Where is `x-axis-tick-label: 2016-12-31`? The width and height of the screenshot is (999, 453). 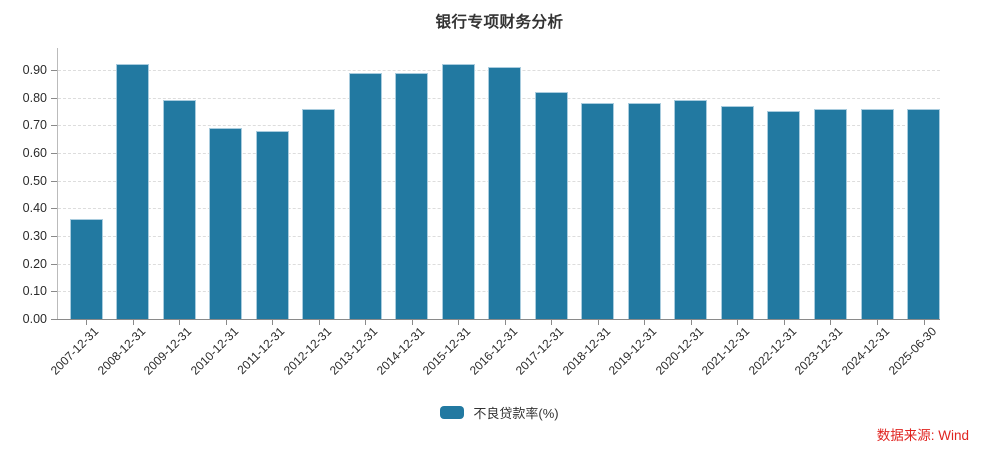
x-axis-tick-label: 2016-12-31 is located at coordinates (493, 351).